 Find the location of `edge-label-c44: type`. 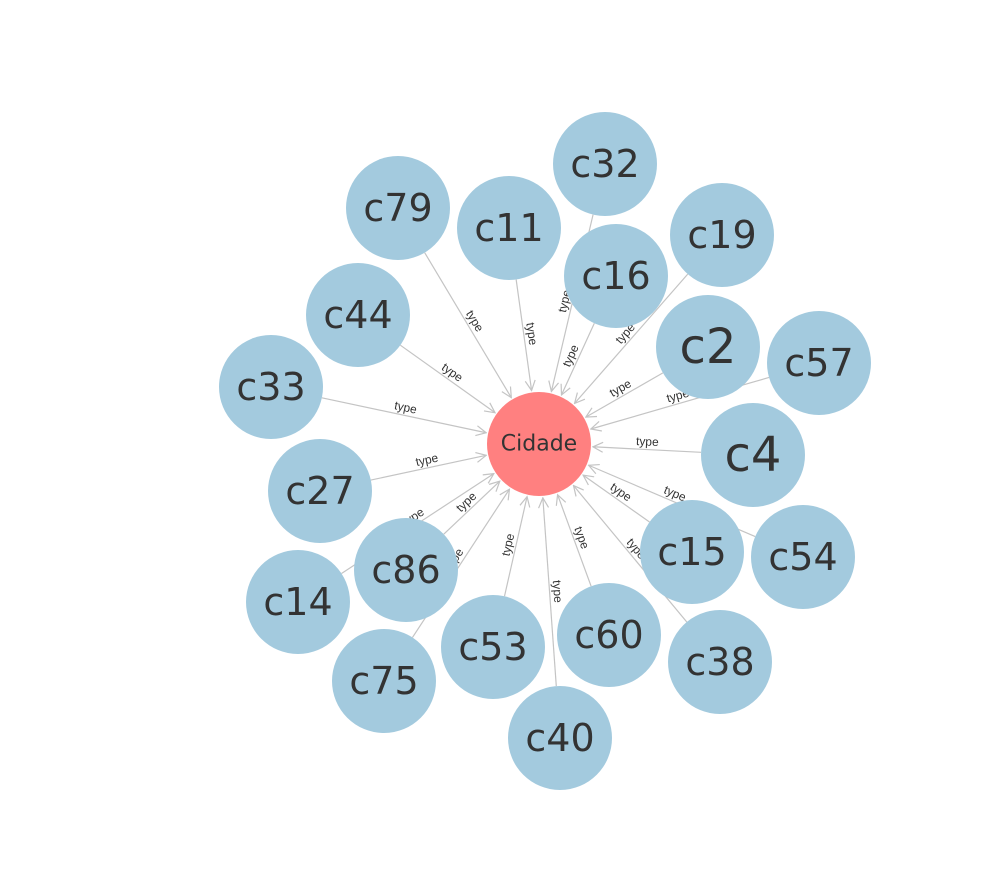

edge-label-c44: type is located at coordinates (452, 372).